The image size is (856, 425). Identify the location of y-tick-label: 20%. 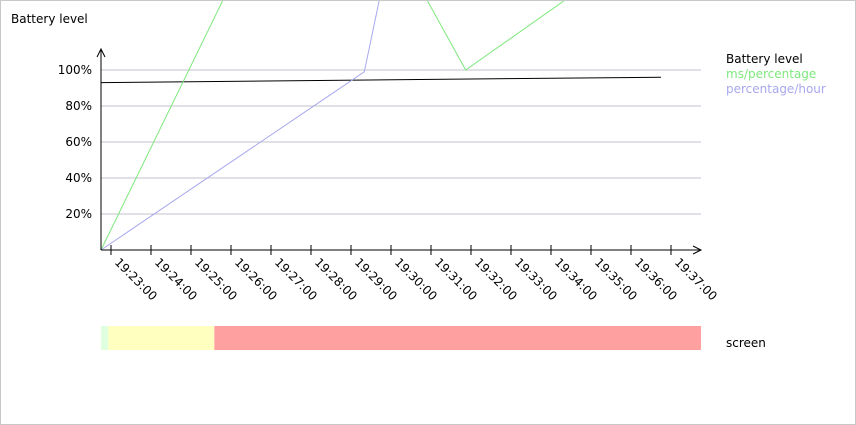
(78, 214).